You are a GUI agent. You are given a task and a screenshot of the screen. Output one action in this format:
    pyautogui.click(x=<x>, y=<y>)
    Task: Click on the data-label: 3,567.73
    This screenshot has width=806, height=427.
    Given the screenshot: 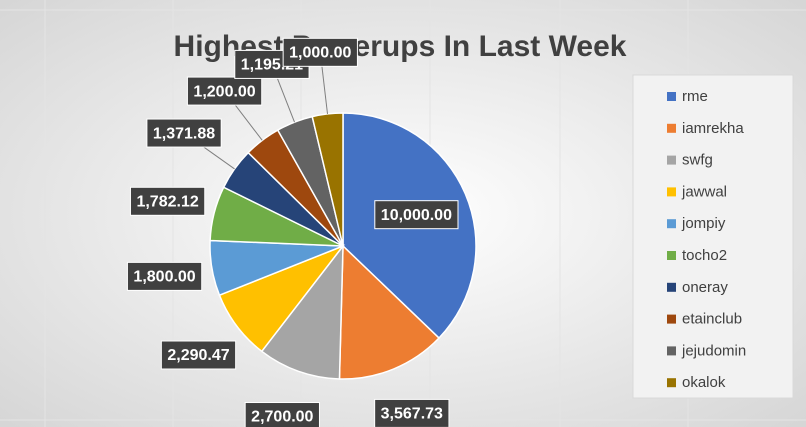 What is the action you would take?
    pyautogui.click(x=412, y=414)
    